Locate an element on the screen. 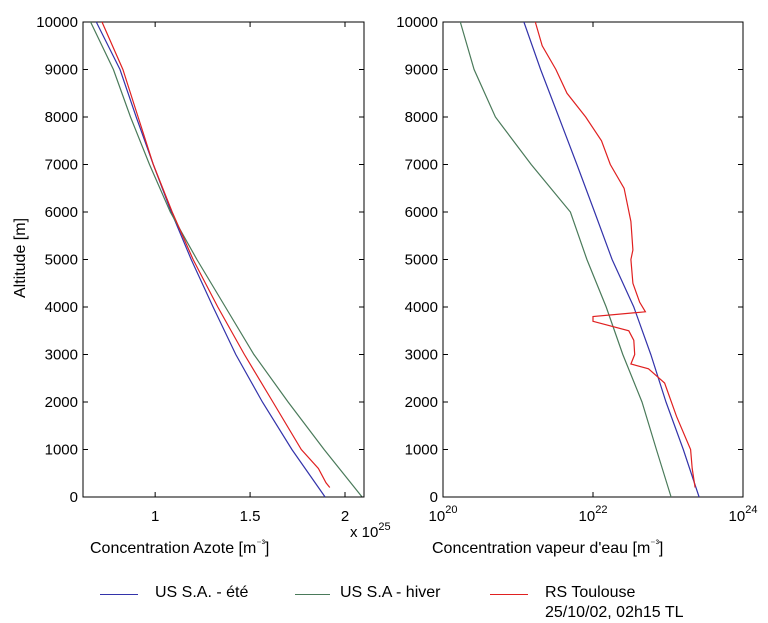  x-tick-label: 1.5 is located at coordinates (250, 516).